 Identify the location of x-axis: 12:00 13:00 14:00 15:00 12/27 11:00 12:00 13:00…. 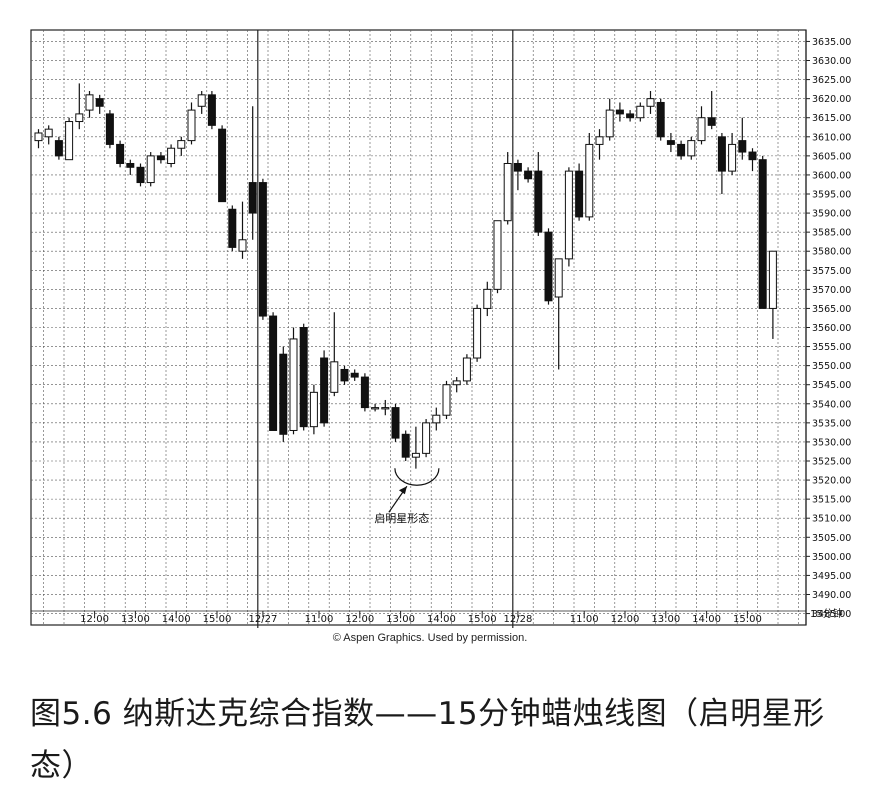
(418, 617).